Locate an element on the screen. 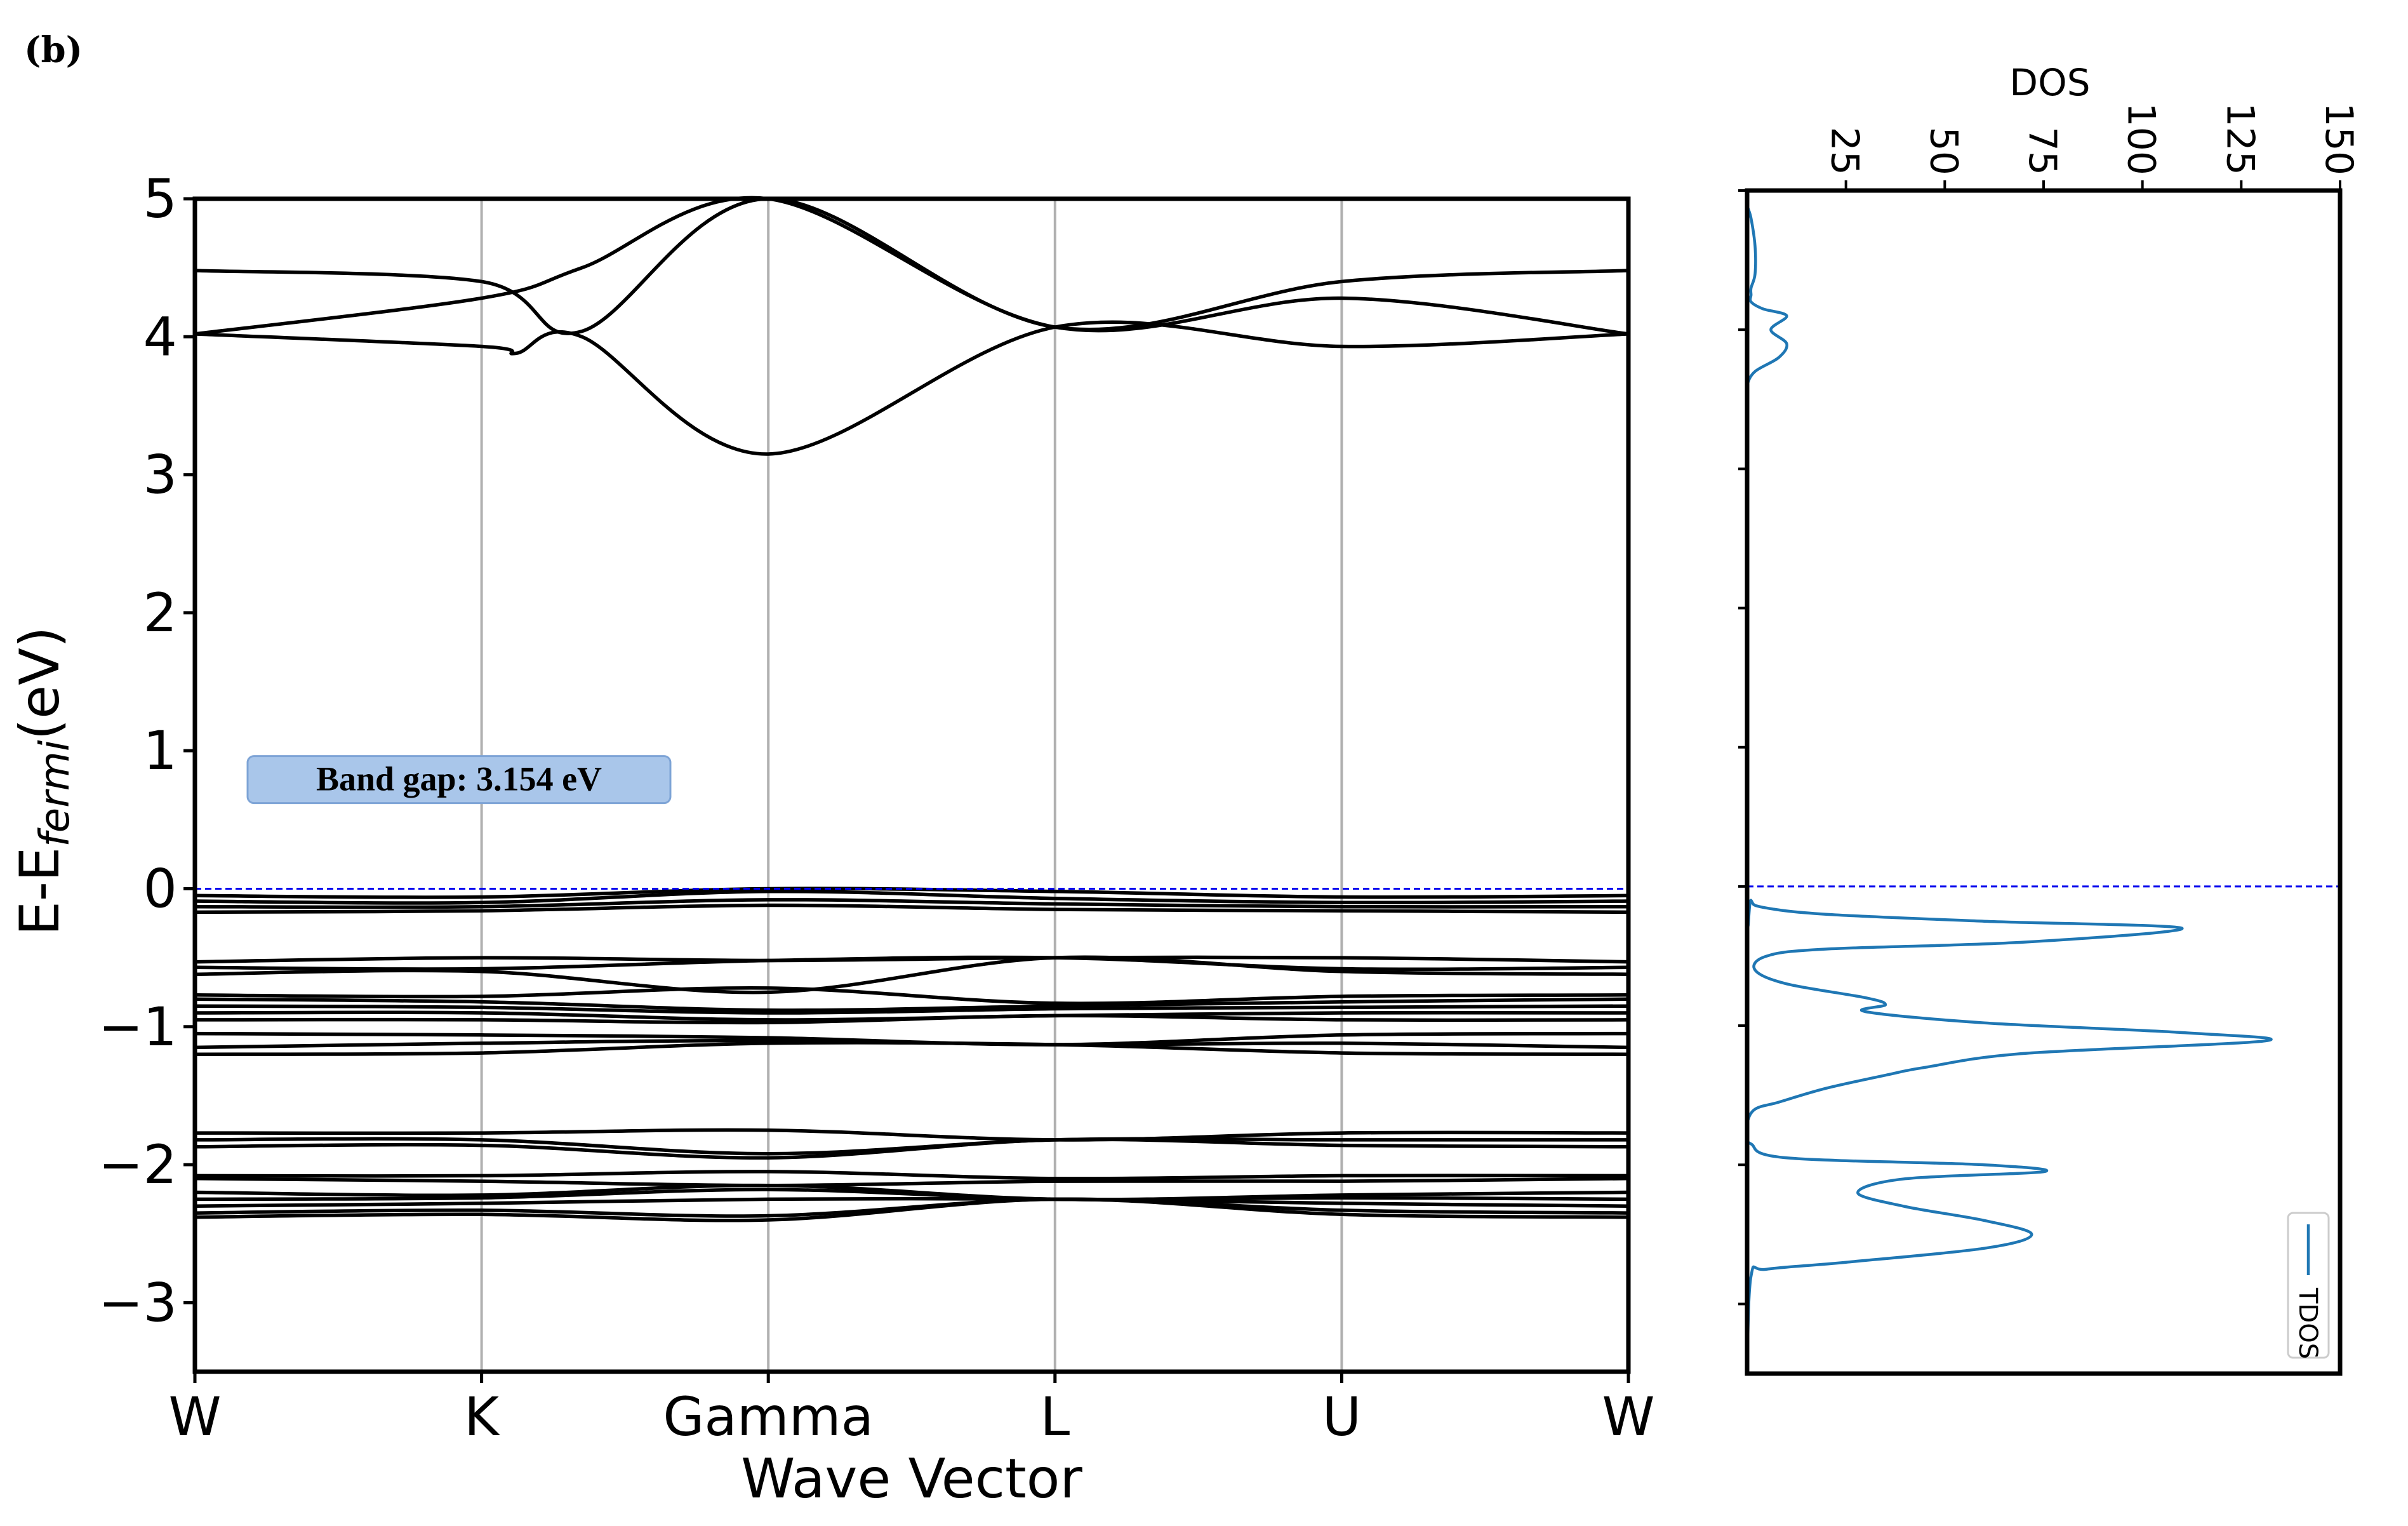 The height and width of the screenshot is (1526, 2408). dos-x-tick-label: 125 is located at coordinates (2240, 138).